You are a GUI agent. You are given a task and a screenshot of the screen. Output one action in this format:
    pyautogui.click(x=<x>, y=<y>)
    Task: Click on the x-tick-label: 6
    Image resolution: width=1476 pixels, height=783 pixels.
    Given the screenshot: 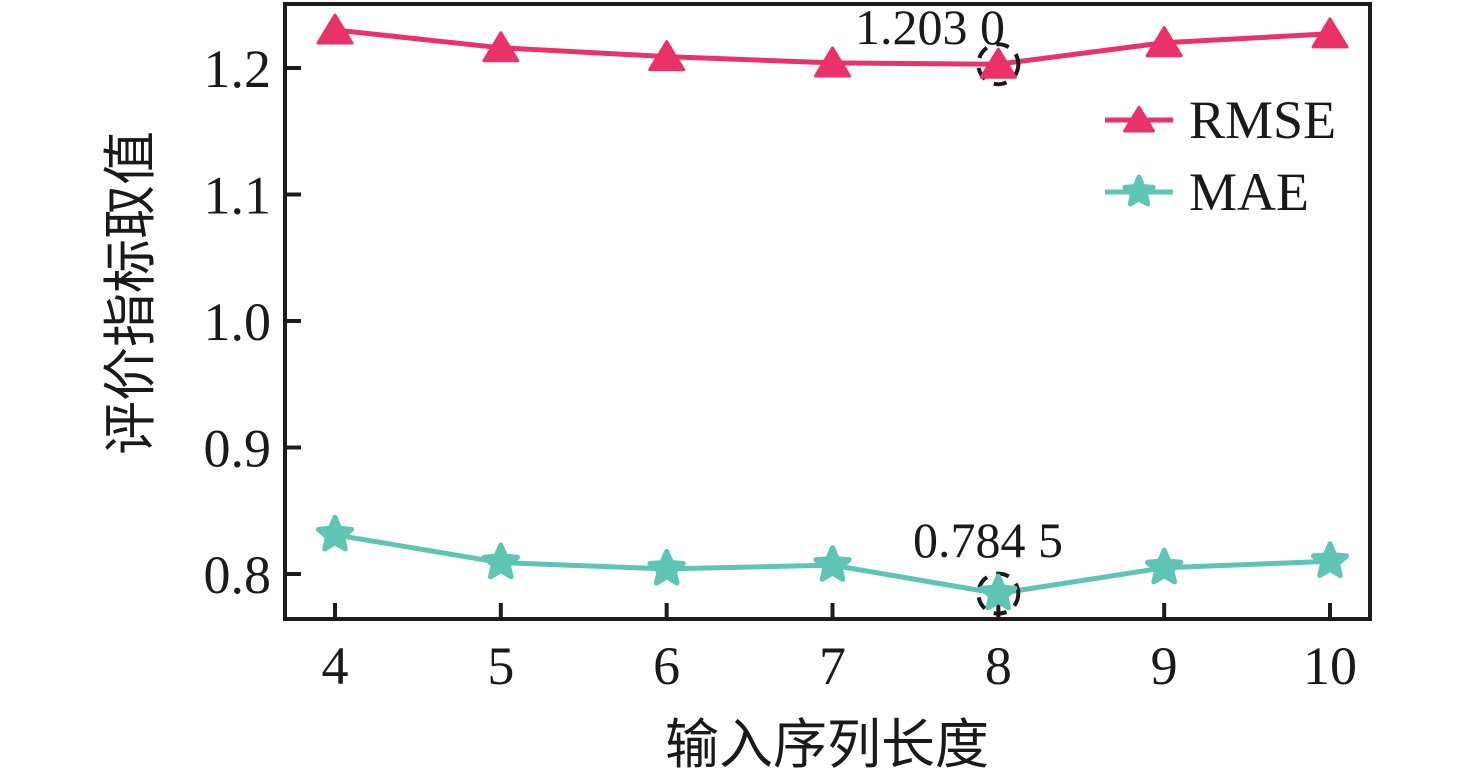 What is the action you would take?
    pyautogui.click(x=666, y=666)
    